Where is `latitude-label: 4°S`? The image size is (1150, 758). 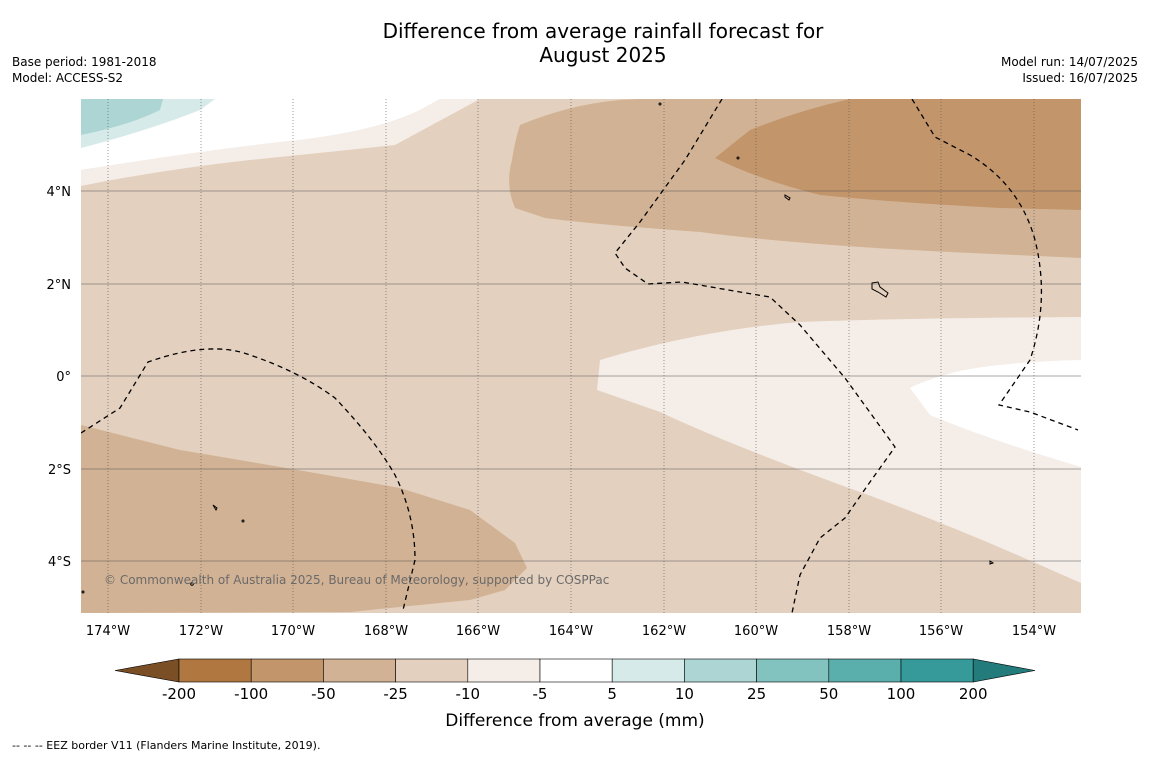 latitude-label: 4°S is located at coordinates (59, 562).